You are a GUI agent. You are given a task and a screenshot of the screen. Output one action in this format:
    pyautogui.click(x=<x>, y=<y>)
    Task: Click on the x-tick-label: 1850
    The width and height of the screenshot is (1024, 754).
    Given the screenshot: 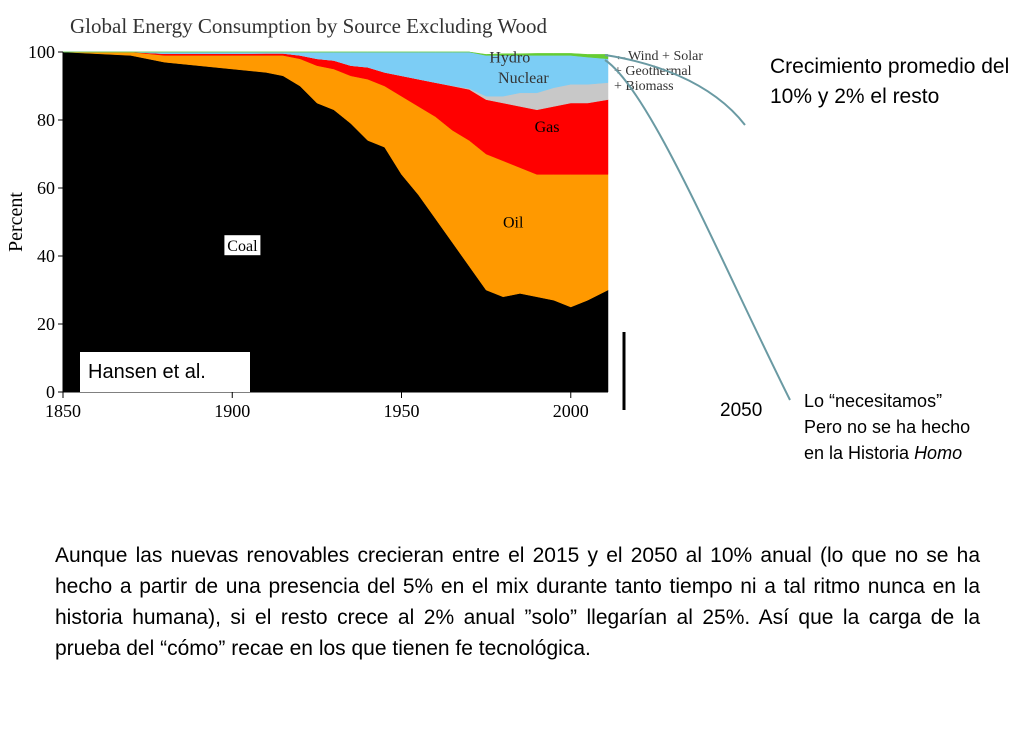 What is the action you would take?
    pyautogui.click(x=63, y=411)
    